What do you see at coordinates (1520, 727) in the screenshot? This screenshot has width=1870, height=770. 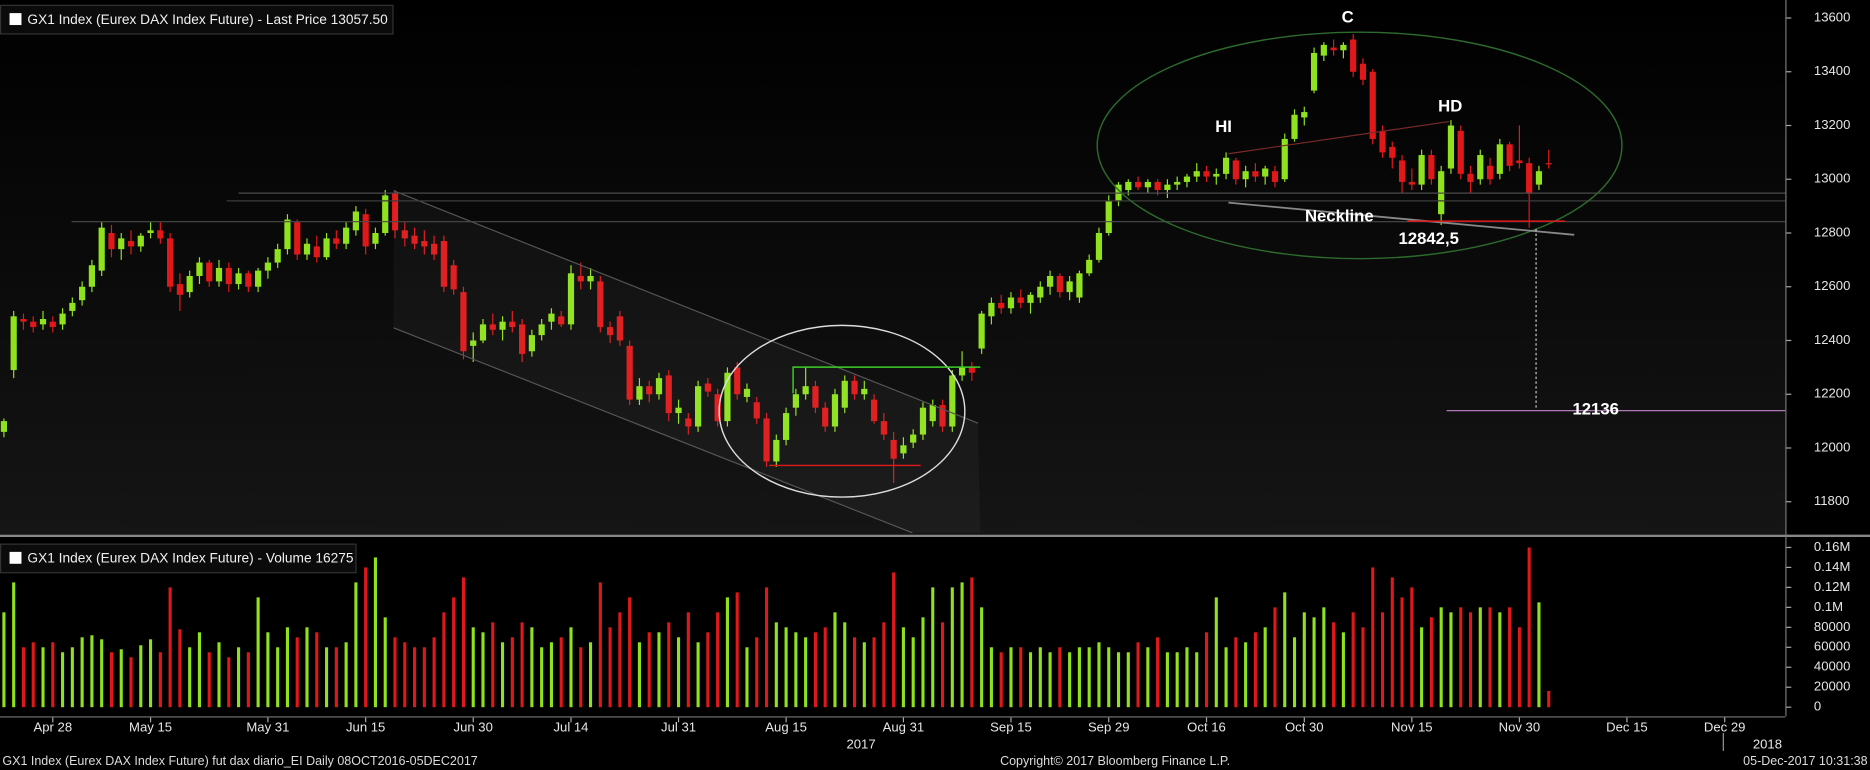 I see `x-tick-label: Nov 30` at bounding box center [1520, 727].